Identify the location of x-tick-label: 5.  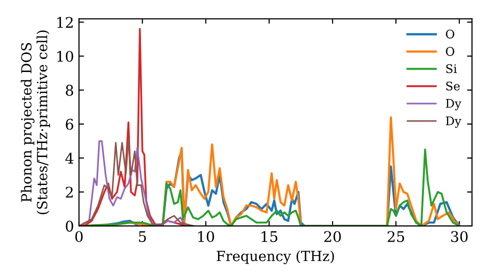
(142, 236).